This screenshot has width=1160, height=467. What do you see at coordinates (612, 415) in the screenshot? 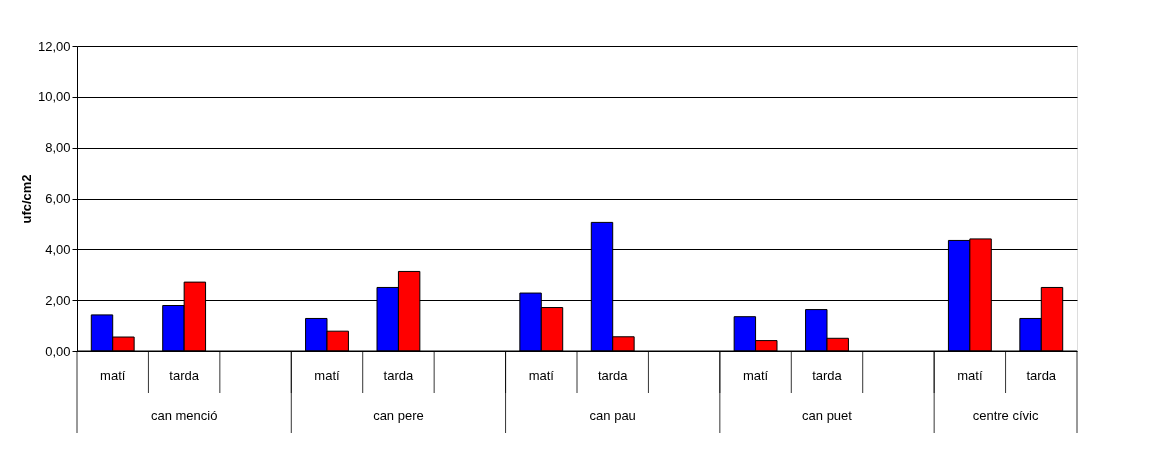
I see `text: can pau` at bounding box center [612, 415].